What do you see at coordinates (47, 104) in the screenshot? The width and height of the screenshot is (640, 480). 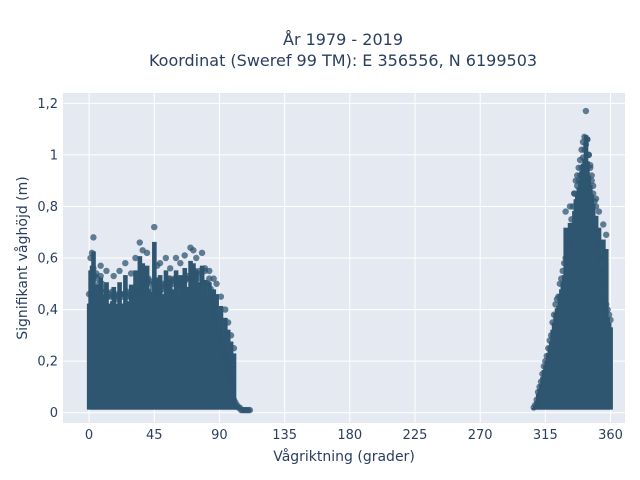 I see `y-tick-label: 1,2` at bounding box center [47, 104].